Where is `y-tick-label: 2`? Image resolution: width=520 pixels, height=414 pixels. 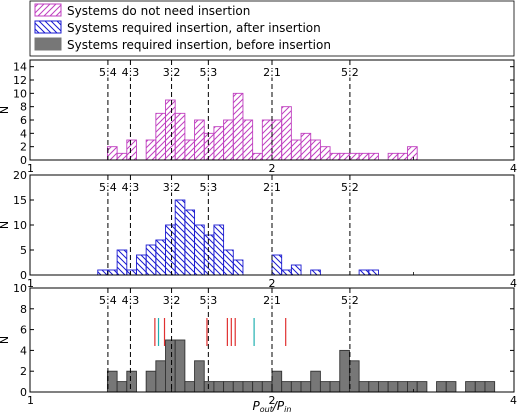 y-tick-label: 2 is located at coordinates (23, 371).